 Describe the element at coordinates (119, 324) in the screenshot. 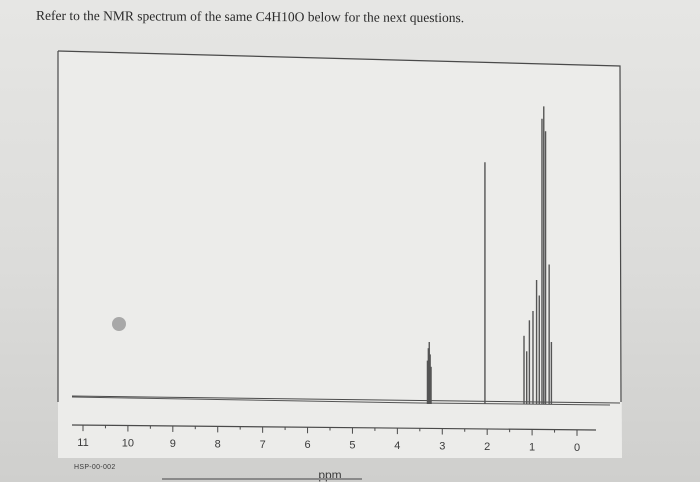

I see `marker-dot` at that location.